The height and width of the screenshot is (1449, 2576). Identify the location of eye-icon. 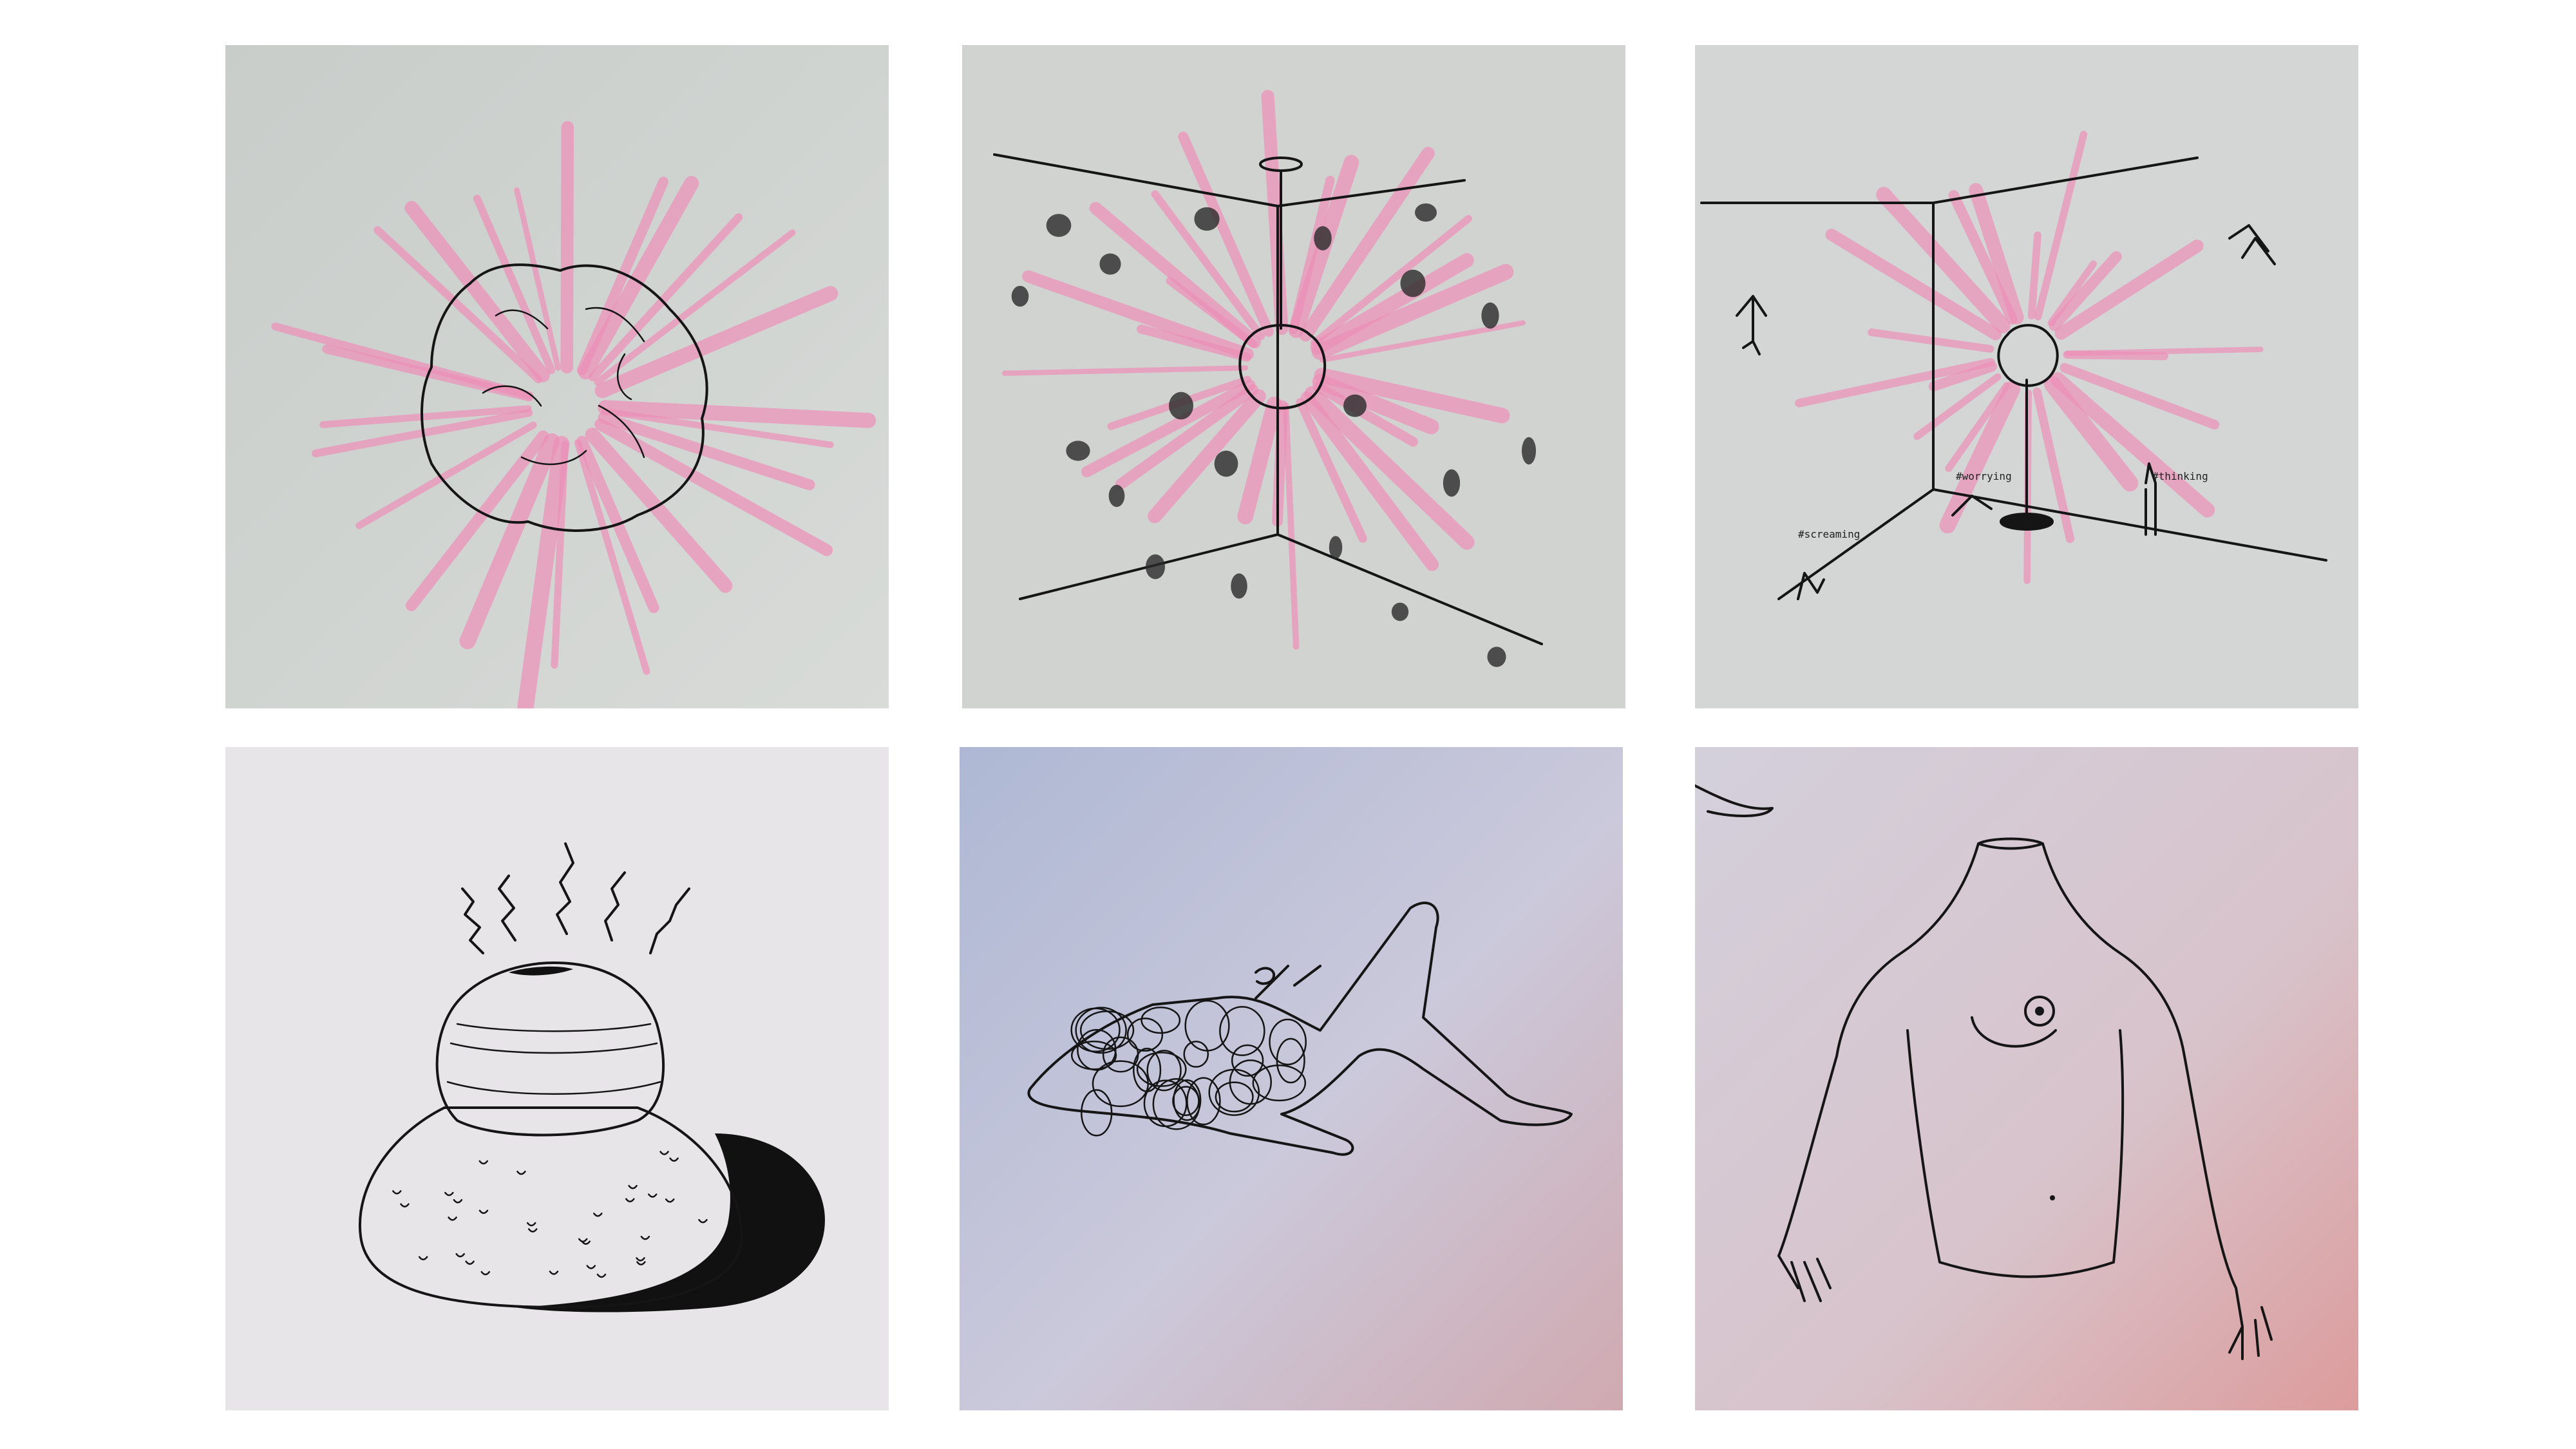
(2039, 1011).